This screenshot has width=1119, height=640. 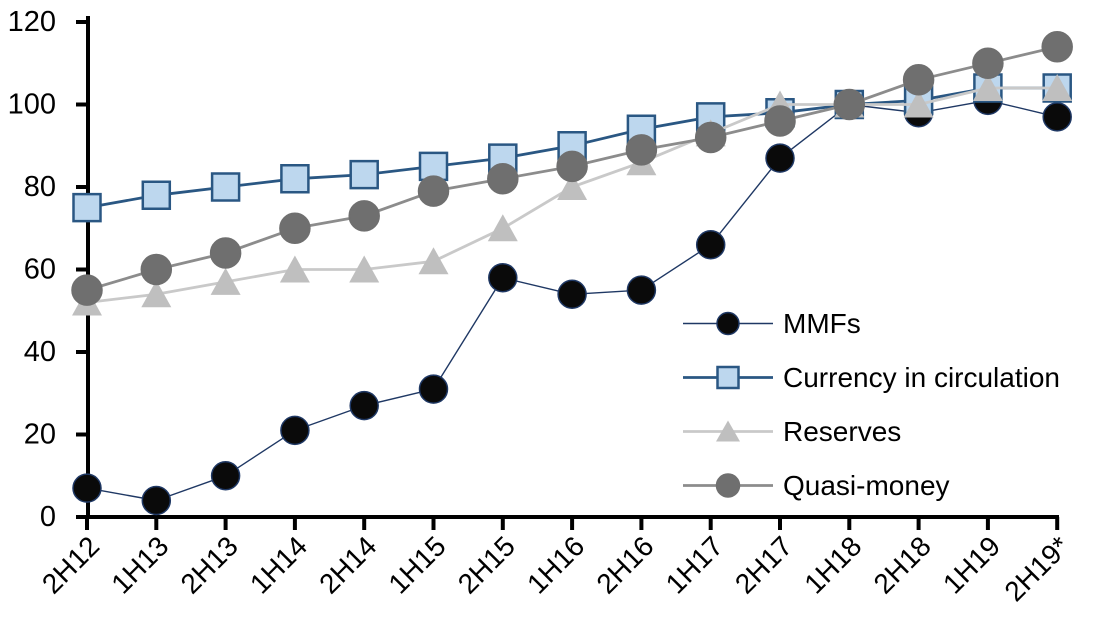 What do you see at coordinates (710, 137) in the screenshot?
I see `data-marker-quasi-money-1h17` at bounding box center [710, 137].